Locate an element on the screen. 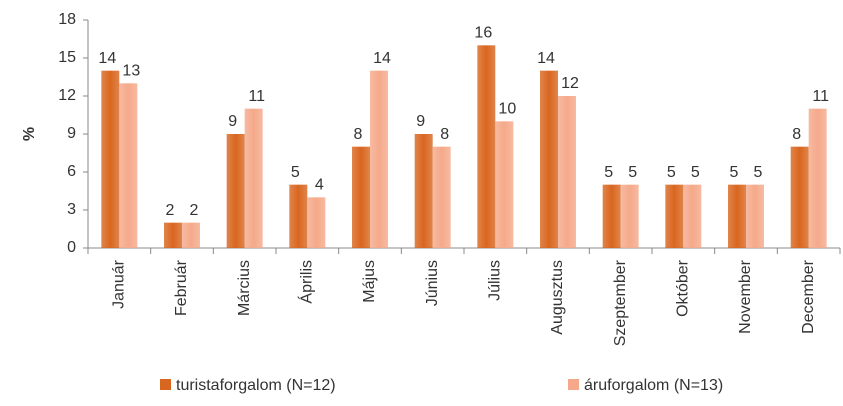 The height and width of the screenshot is (406, 843). x-tick-label: Február is located at coordinates (181, 287).